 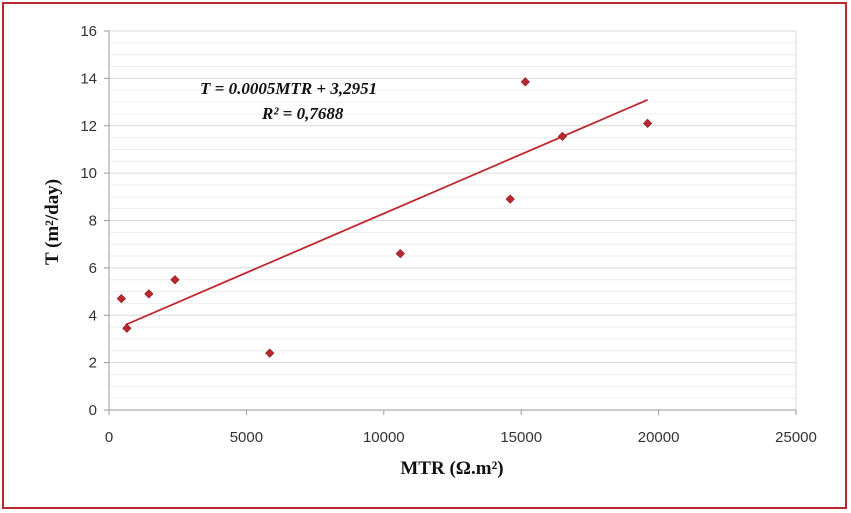 I want to click on y-axis-title: T (m²/day), so click(x=52, y=222).